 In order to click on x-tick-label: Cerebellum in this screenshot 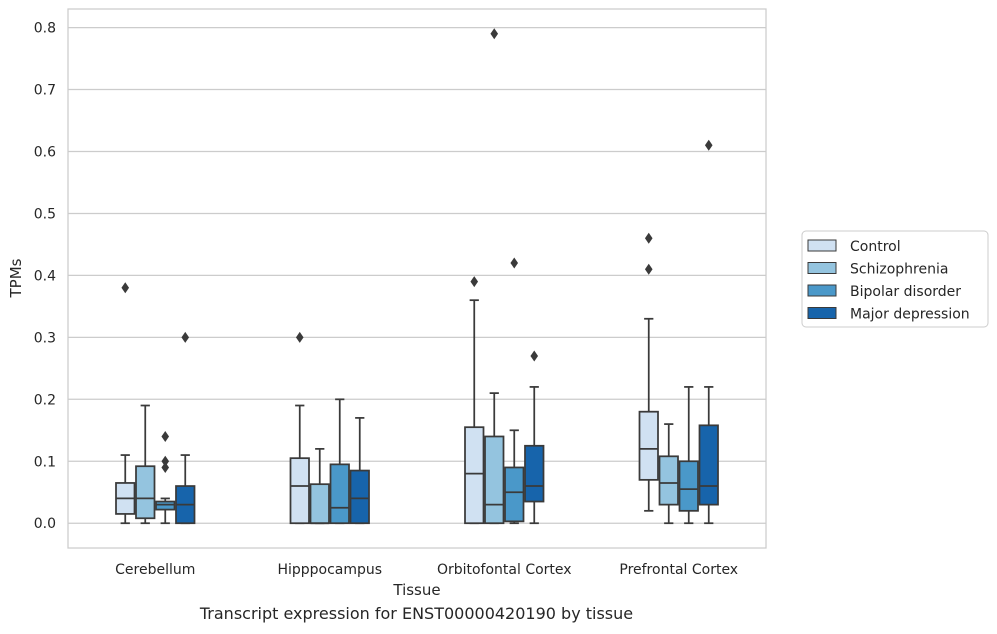, I will do `click(155, 570)`.